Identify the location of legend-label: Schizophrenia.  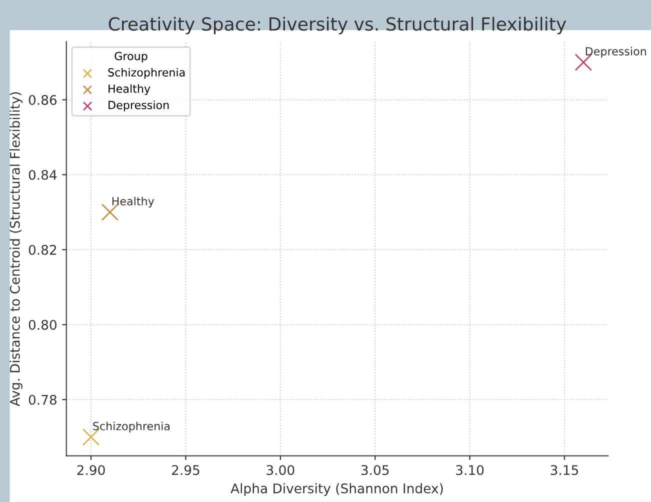
(146, 73).